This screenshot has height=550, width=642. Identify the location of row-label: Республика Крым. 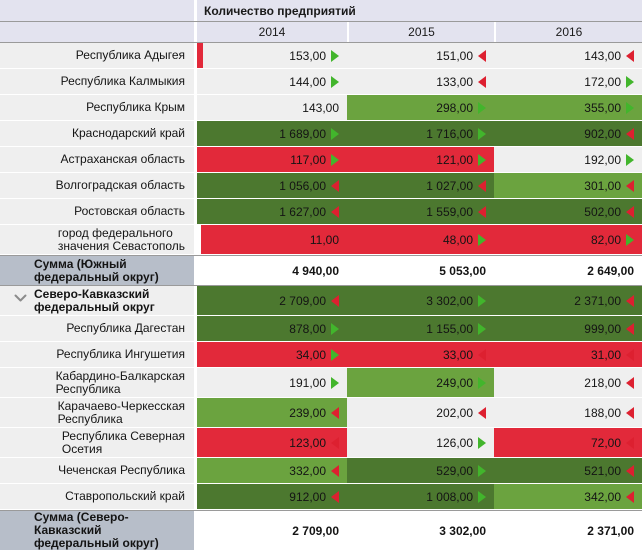
(98, 107).